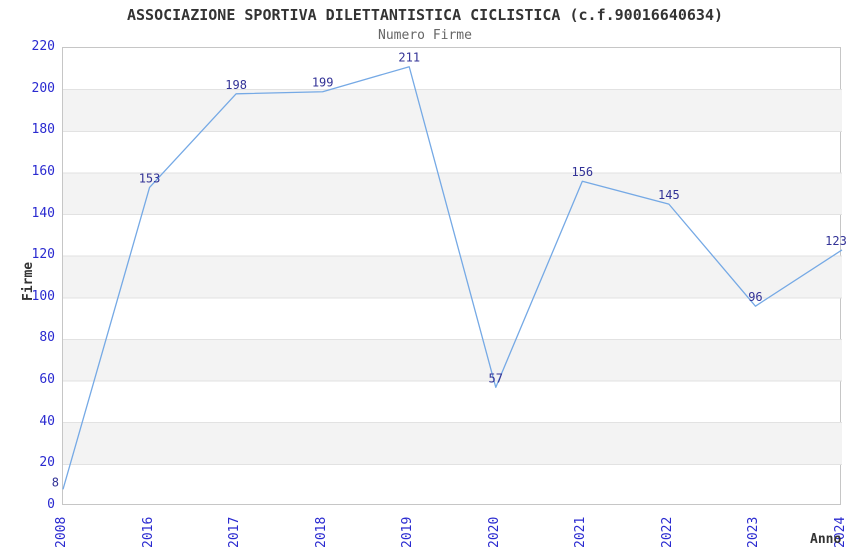  I want to click on x-tick-label: 2016, so click(148, 532).